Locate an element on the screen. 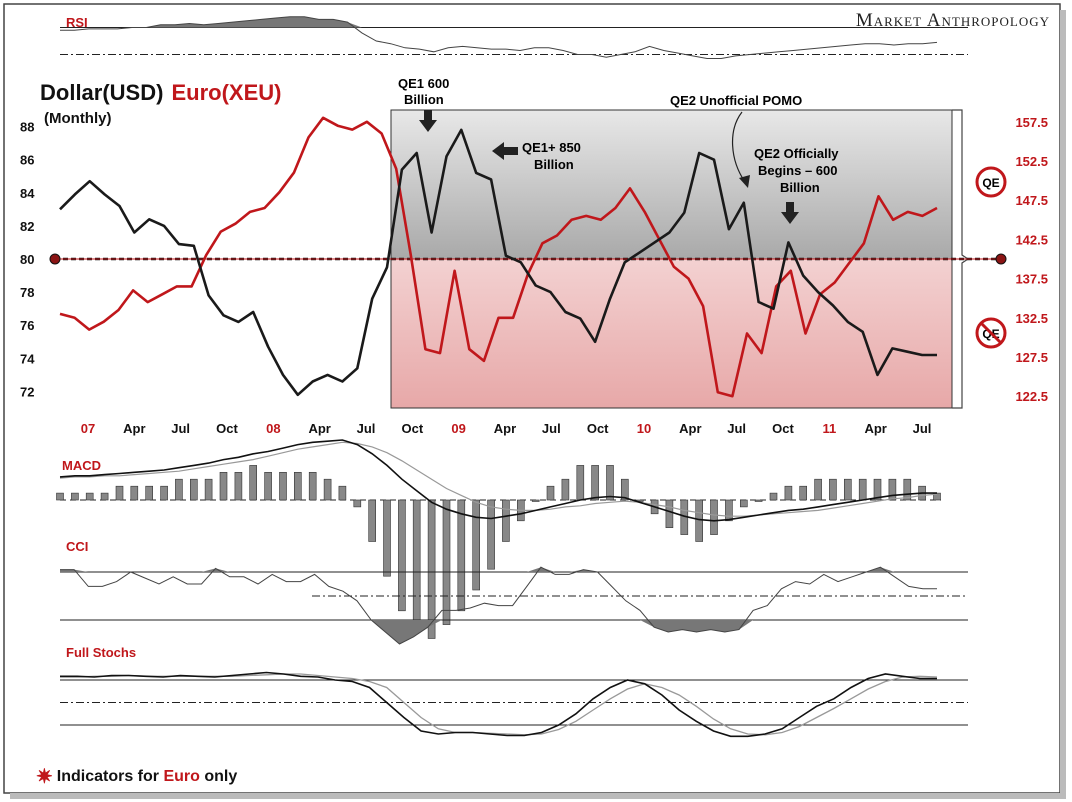  annotation-qe2-official: QE2 Officially Begins – 600 Billion is located at coordinates (796, 185).